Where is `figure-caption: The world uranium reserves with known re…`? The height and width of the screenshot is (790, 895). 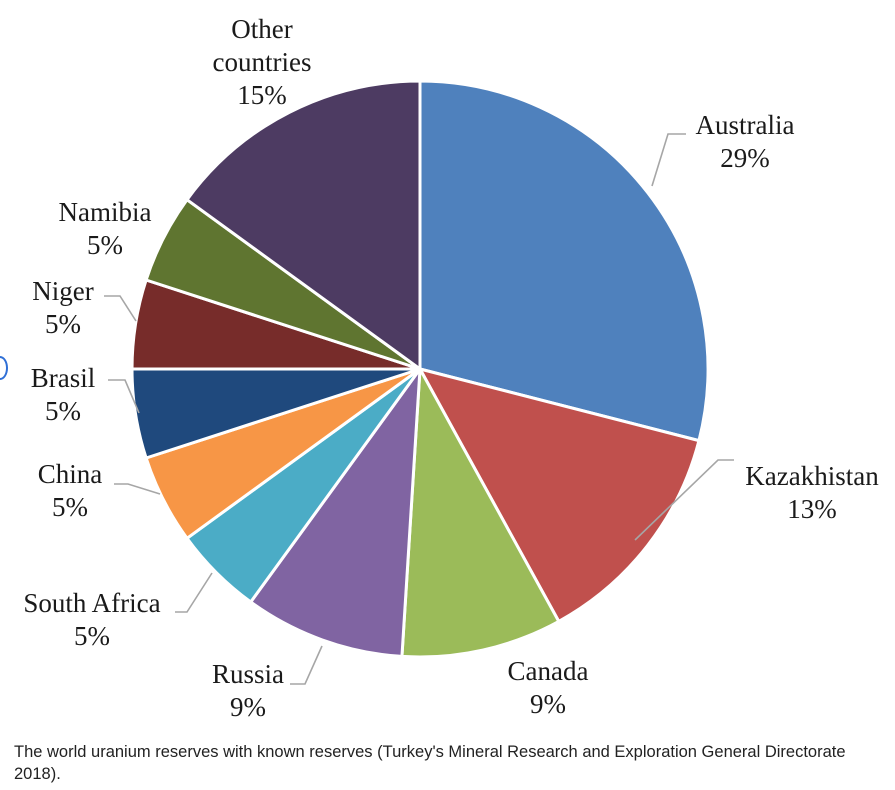
figure-caption: The world uranium reserves with known re… is located at coordinates (430, 763).